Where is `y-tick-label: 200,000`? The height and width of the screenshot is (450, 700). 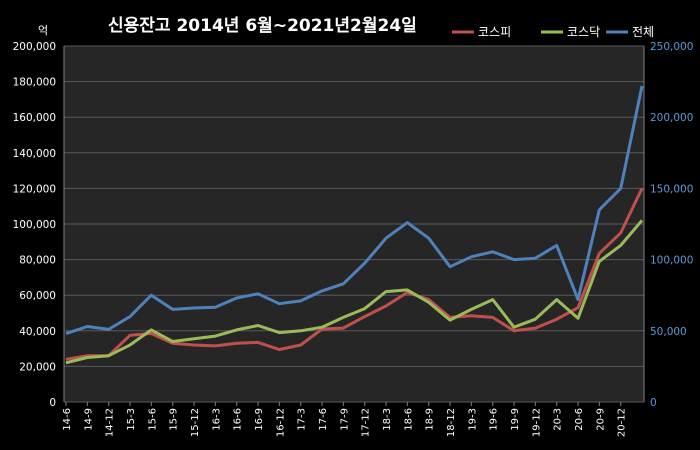
y-tick-label: 200,000 is located at coordinates (34, 47).